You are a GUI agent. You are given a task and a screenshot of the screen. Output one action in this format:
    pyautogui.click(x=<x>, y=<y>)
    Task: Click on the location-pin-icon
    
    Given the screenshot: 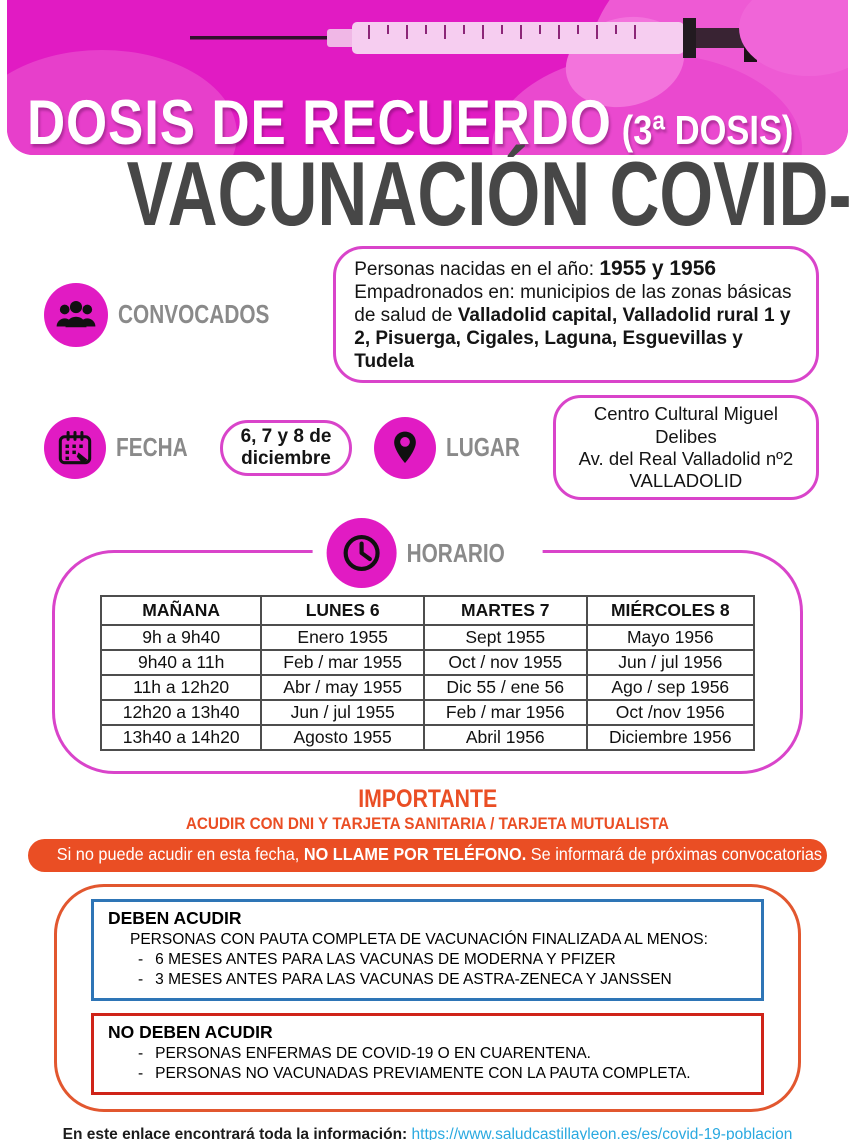 What is the action you would take?
    pyautogui.click(x=405, y=448)
    